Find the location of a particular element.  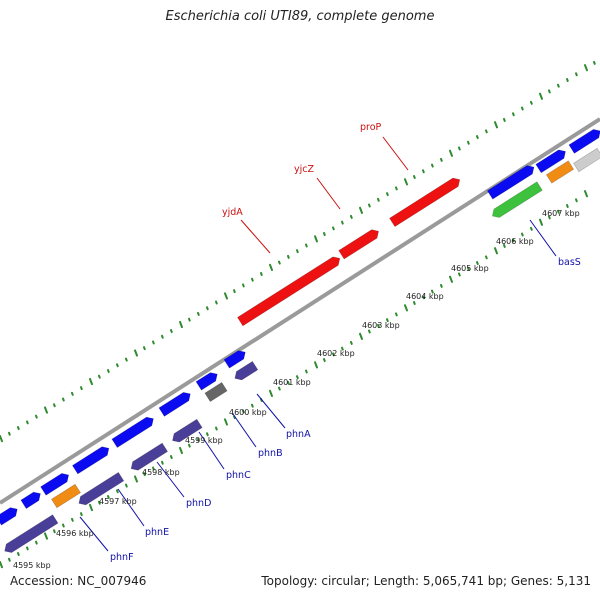

tick-label-4604: 4604 kbp is located at coordinates (425, 296).